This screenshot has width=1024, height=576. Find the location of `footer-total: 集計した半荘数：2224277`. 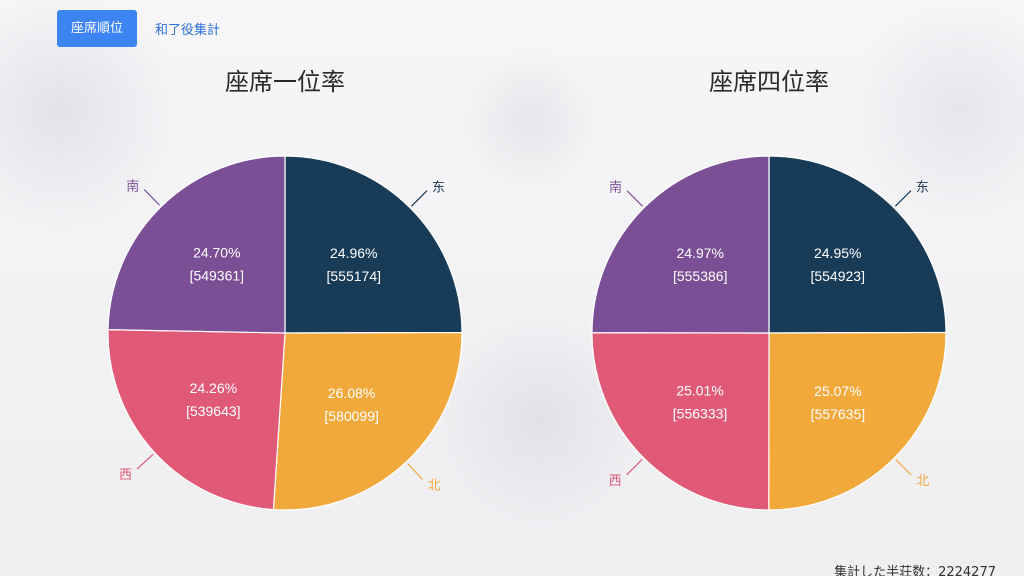

footer-total: 集計した半荘数：2224277 is located at coordinates (915, 568).